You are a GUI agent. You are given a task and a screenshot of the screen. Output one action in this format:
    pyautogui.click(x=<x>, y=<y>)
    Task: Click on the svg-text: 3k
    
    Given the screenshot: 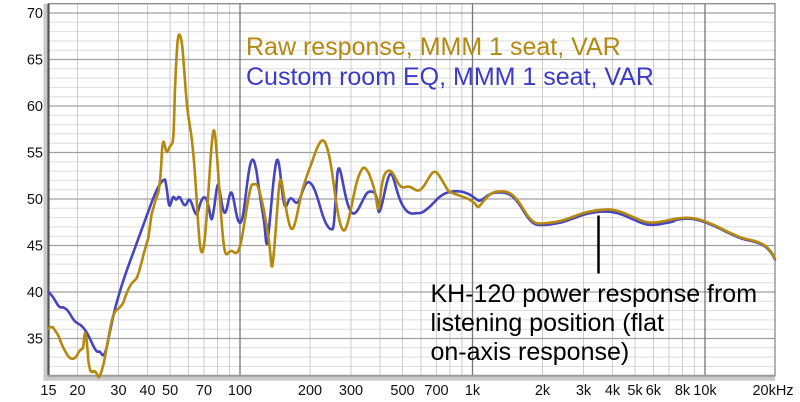 What is the action you would take?
    pyautogui.click(x=584, y=391)
    